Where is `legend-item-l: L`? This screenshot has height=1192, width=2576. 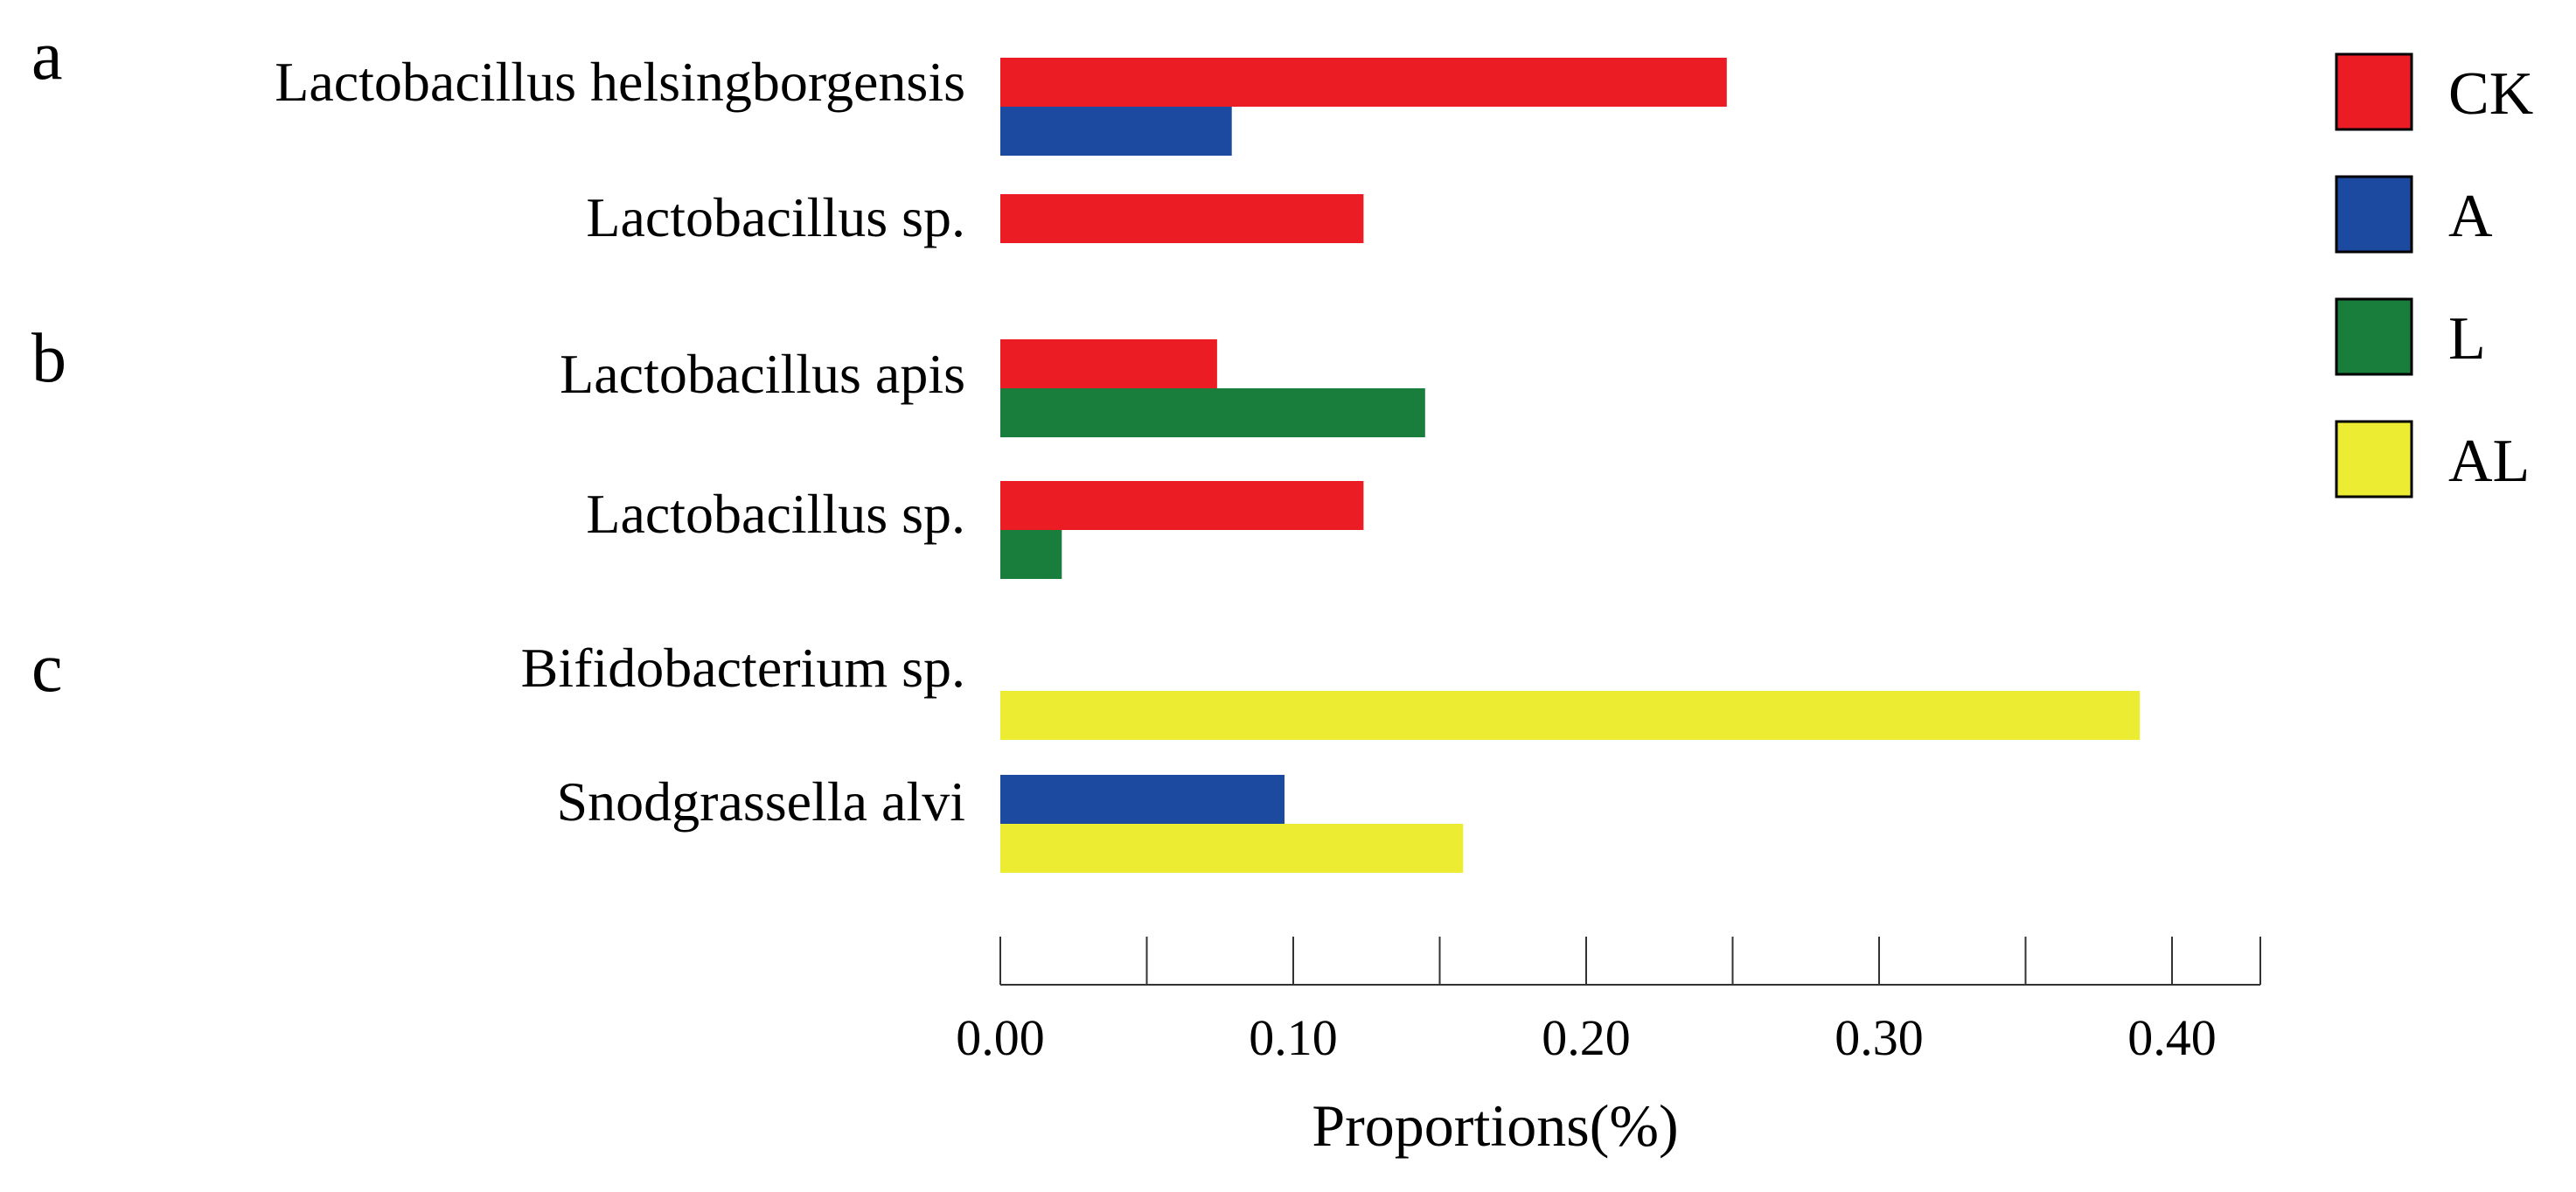
legend-item-l: L is located at coordinates (2410, 336).